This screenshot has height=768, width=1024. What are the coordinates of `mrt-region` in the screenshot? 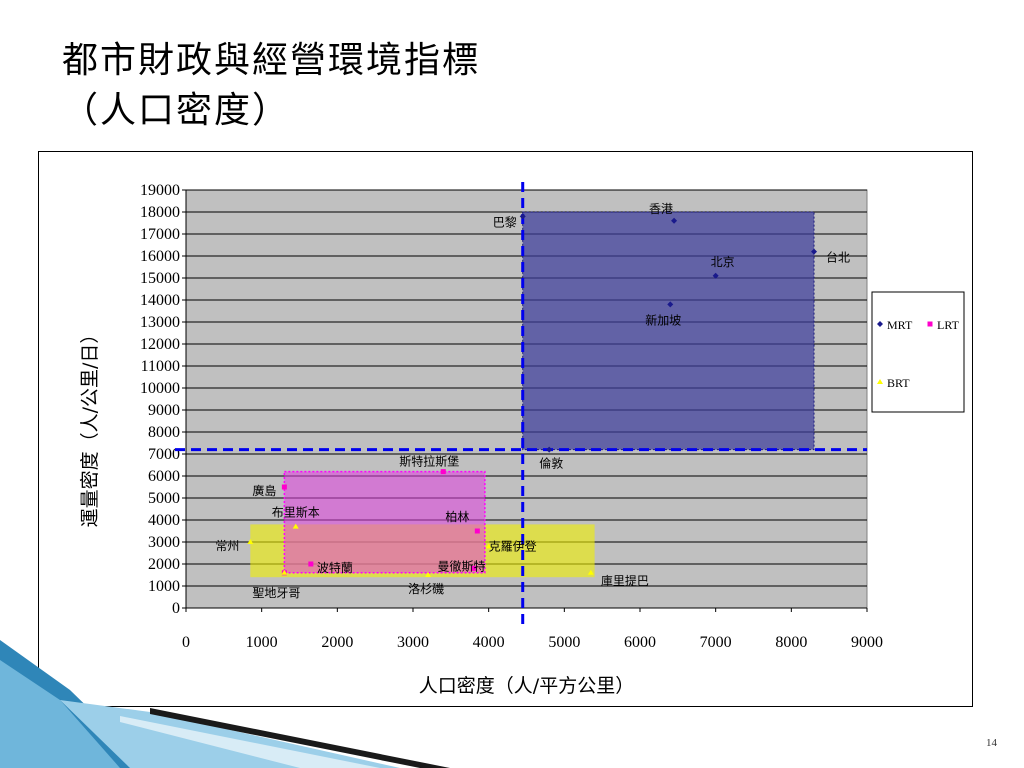 It's located at (668, 331).